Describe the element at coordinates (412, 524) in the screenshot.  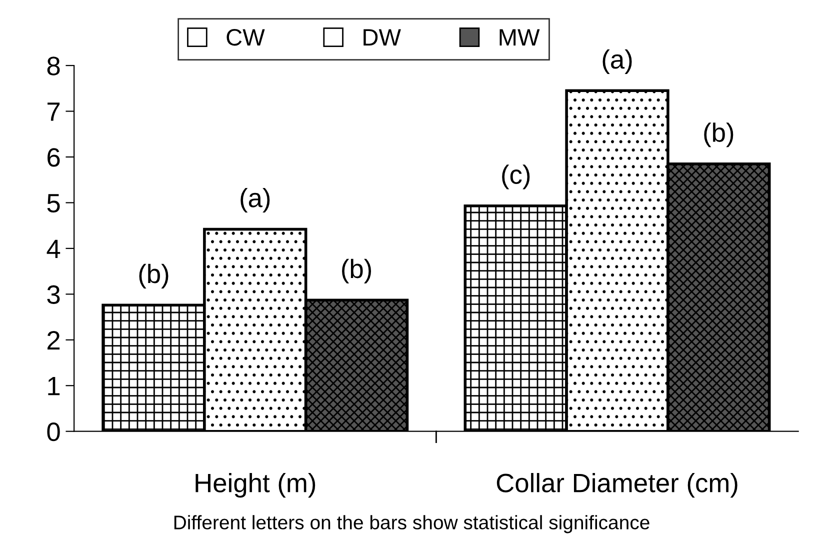
I see `text: Different letters on the bars show statistical significance` at that location.